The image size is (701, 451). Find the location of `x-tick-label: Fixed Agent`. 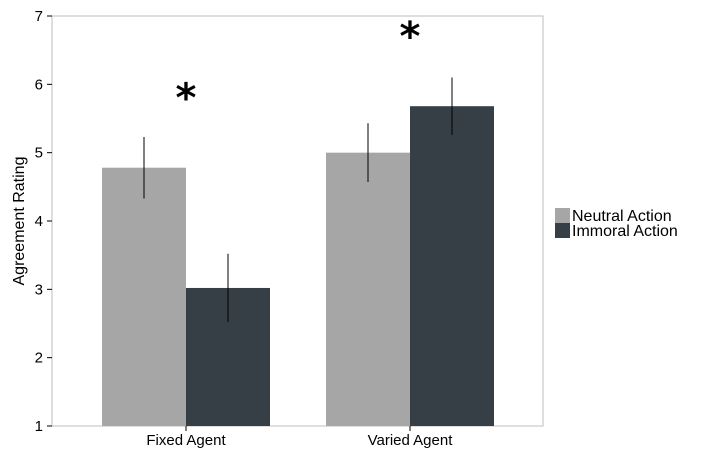

x-tick-label: Fixed Agent is located at coordinates (186, 440).